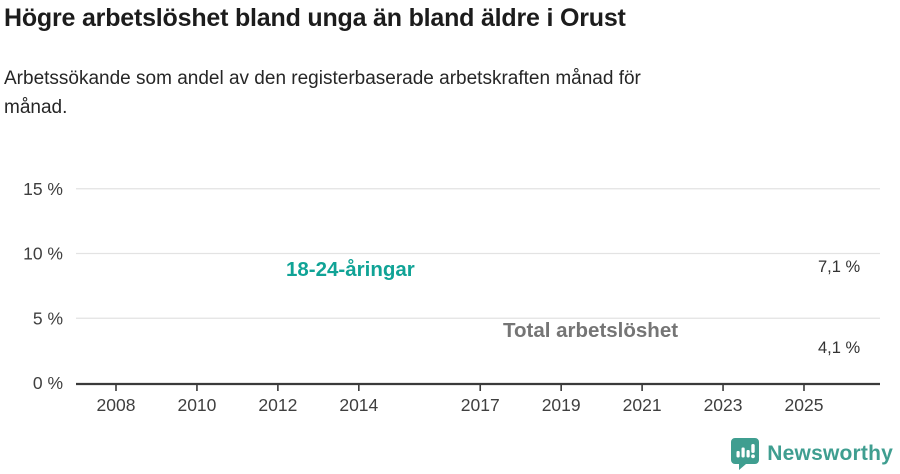  What do you see at coordinates (48, 318) in the screenshot?
I see `y-tick-label: 5 %` at bounding box center [48, 318].